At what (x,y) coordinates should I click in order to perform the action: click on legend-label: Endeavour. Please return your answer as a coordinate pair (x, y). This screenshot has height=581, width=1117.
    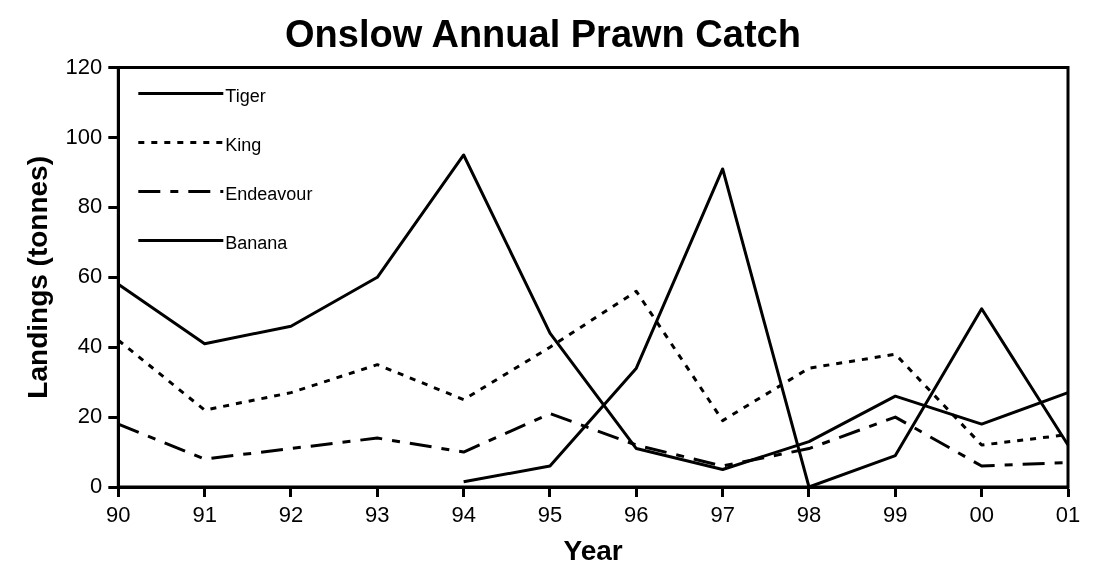
    Looking at the image, I should click on (269, 193).